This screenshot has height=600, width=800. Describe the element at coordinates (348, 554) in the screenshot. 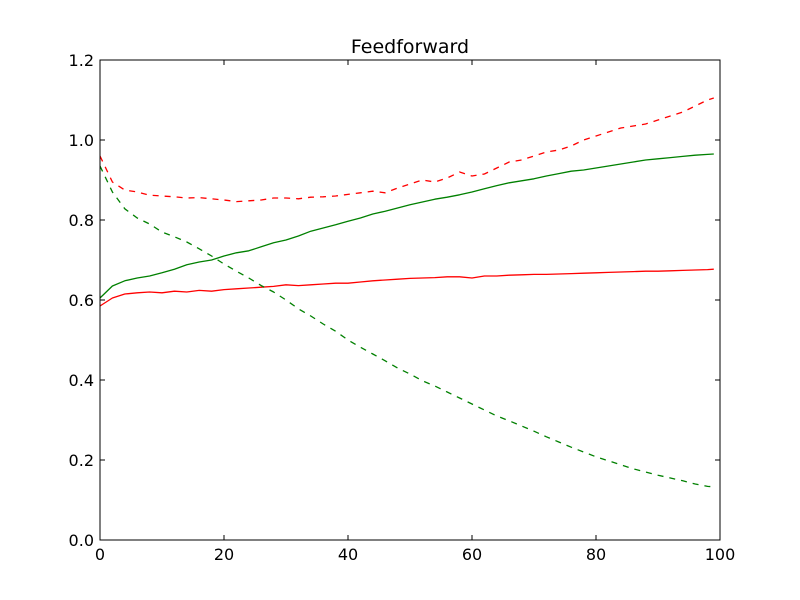

I see `x-tick-label: 40` at that location.